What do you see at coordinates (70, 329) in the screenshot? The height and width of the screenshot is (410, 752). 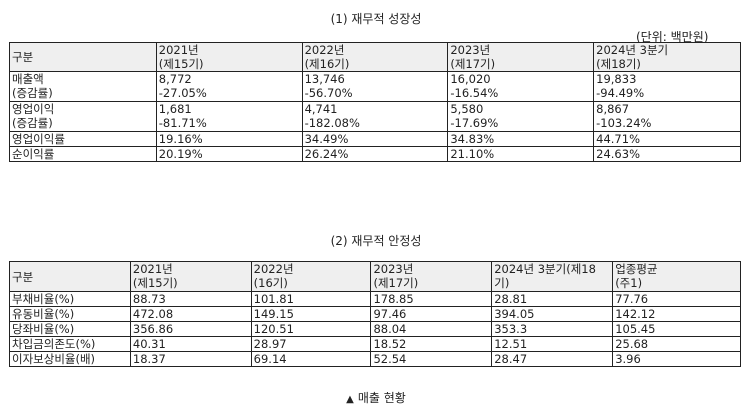 I see `table-cell: 당좌비율(%)` at bounding box center [70, 329].